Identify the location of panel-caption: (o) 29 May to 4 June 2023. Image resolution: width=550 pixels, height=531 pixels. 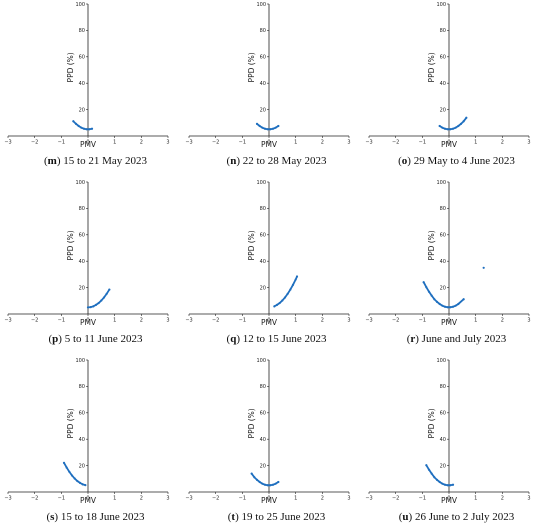
(456, 161).